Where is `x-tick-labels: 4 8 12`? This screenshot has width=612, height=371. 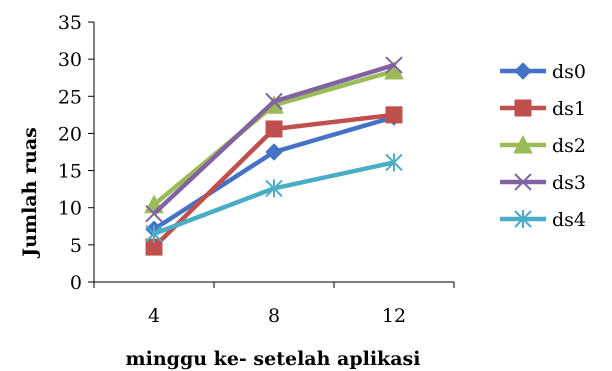
x-tick-labels: 4 8 12 is located at coordinates (277, 316).